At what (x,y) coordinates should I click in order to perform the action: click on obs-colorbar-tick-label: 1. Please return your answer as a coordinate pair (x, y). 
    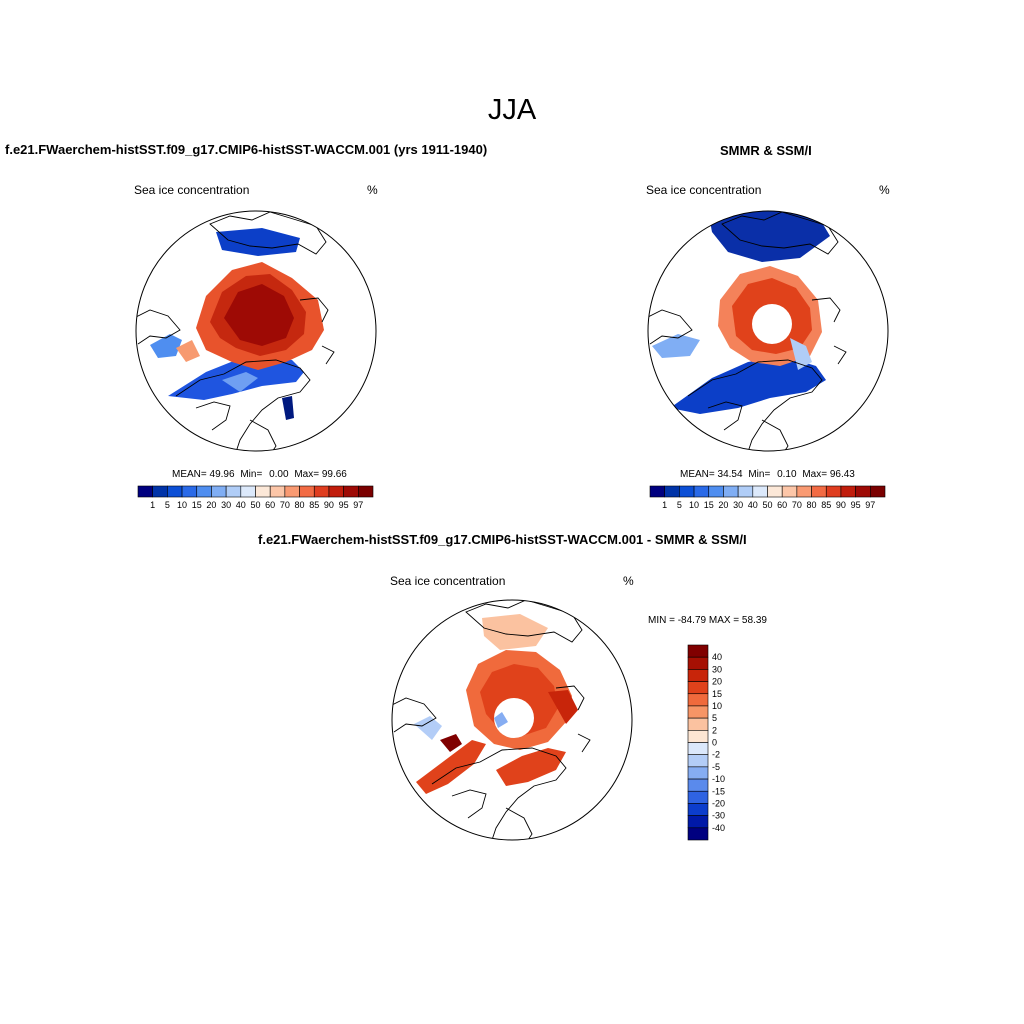
    Looking at the image, I should click on (664, 505).